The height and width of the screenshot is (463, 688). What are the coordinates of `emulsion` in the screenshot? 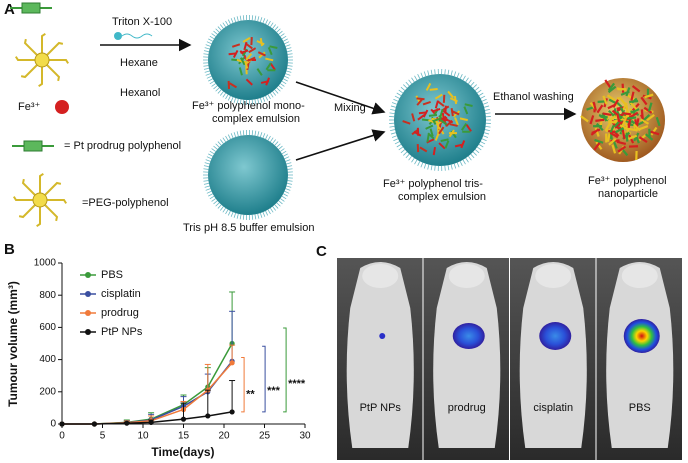 It's located at (248, 175).